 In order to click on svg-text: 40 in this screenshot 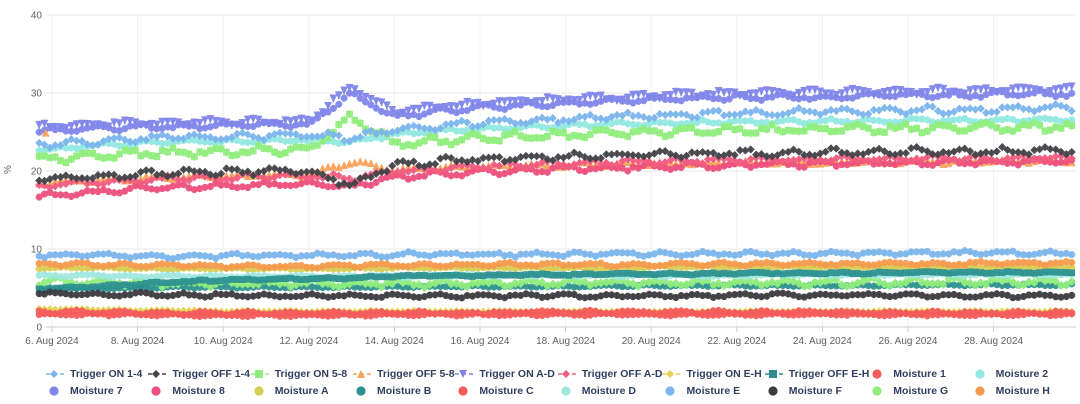, I will do `click(37, 16)`.